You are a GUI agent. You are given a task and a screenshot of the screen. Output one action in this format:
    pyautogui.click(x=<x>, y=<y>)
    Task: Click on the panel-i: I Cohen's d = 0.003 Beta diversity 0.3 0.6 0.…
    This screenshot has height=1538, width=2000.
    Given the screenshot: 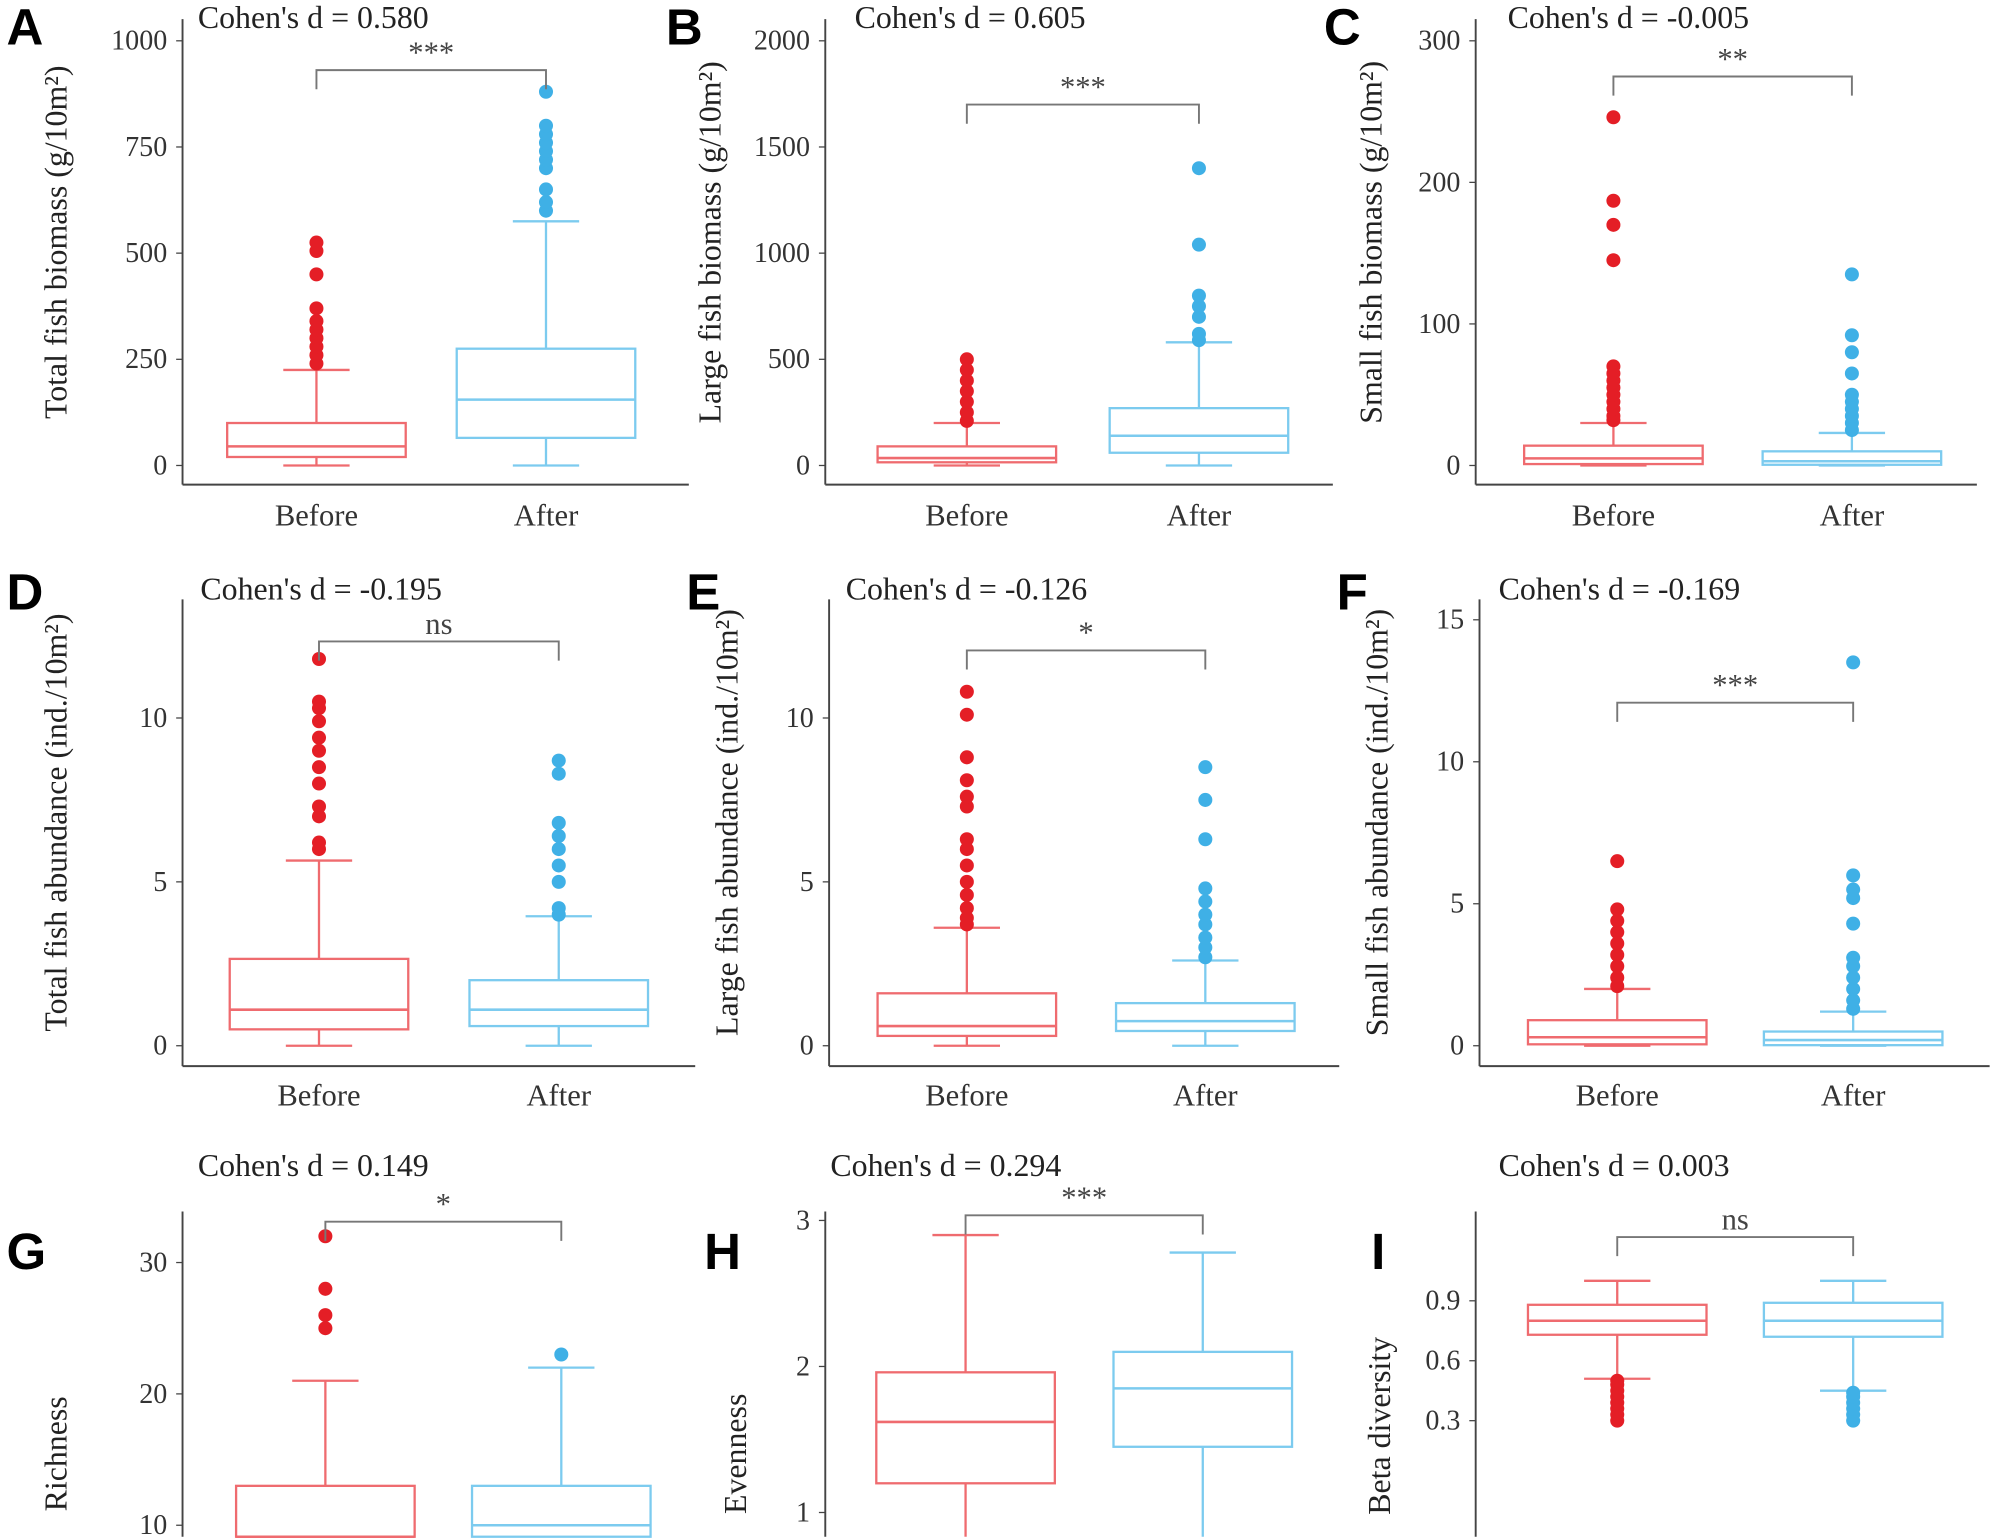 What is the action you would take?
    pyautogui.click(x=1653, y=1342)
    